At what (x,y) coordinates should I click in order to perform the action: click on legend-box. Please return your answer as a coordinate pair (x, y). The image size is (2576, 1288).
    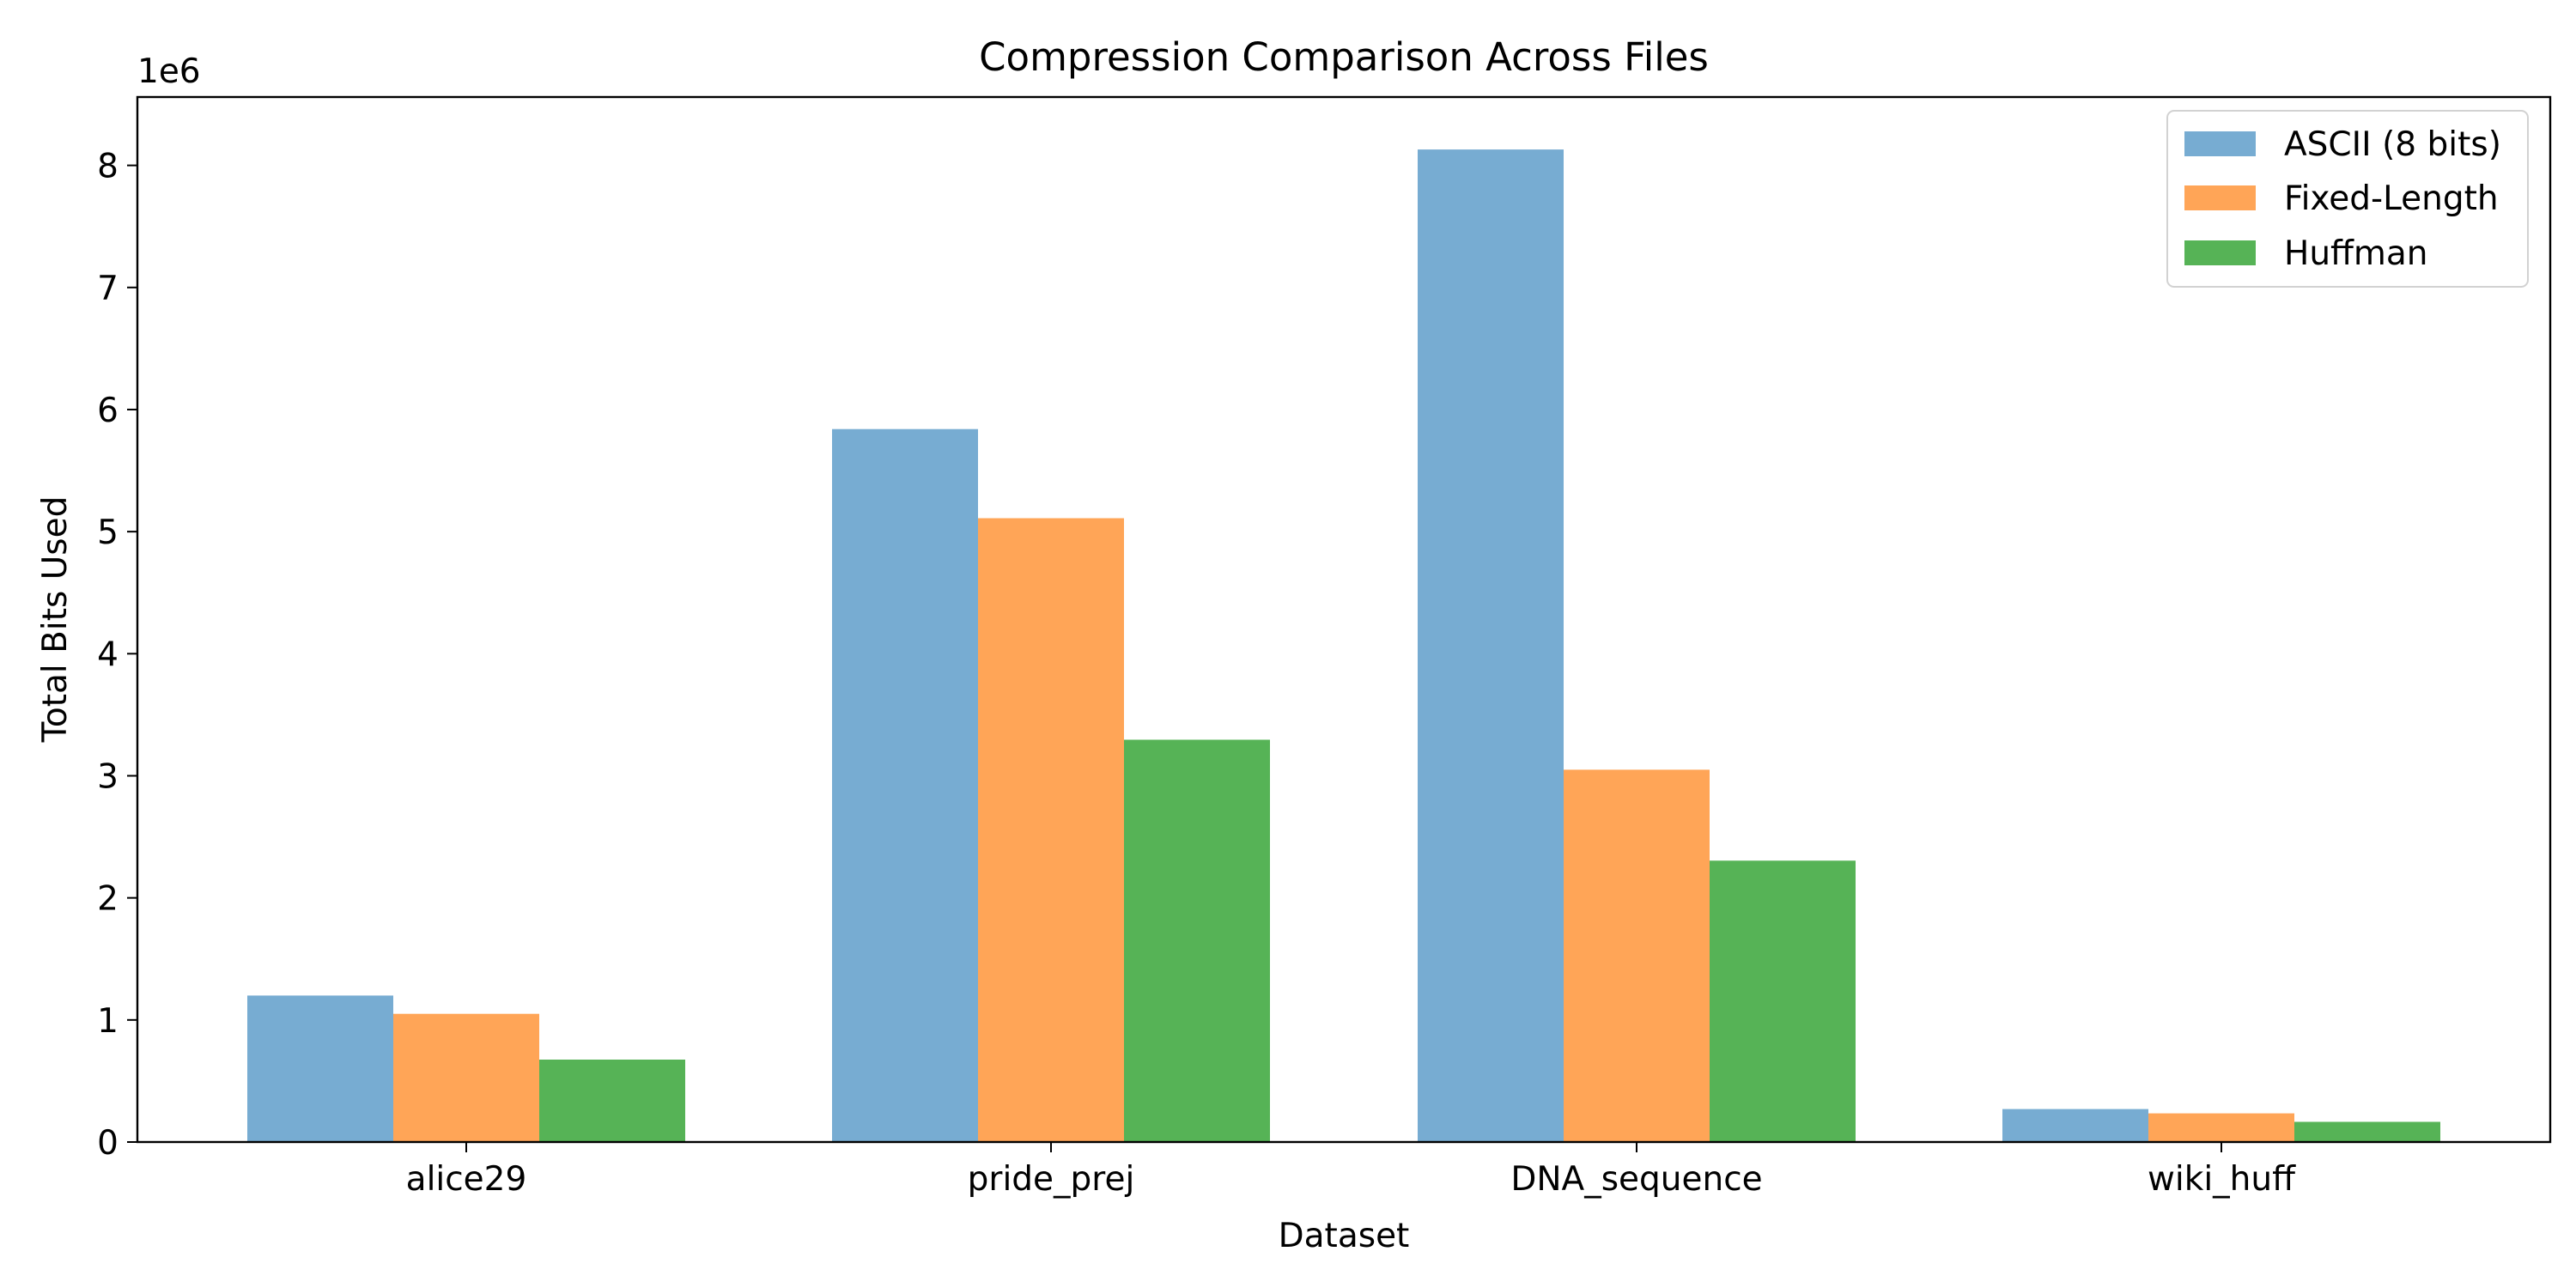
    Looking at the image, I should click on (2347, 199).